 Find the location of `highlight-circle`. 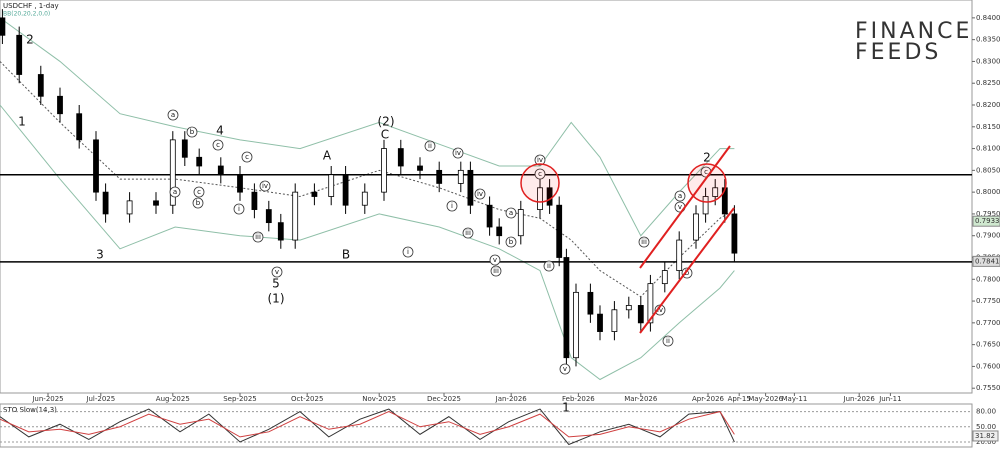

highlight-circle is located at coordinates (540, 183).